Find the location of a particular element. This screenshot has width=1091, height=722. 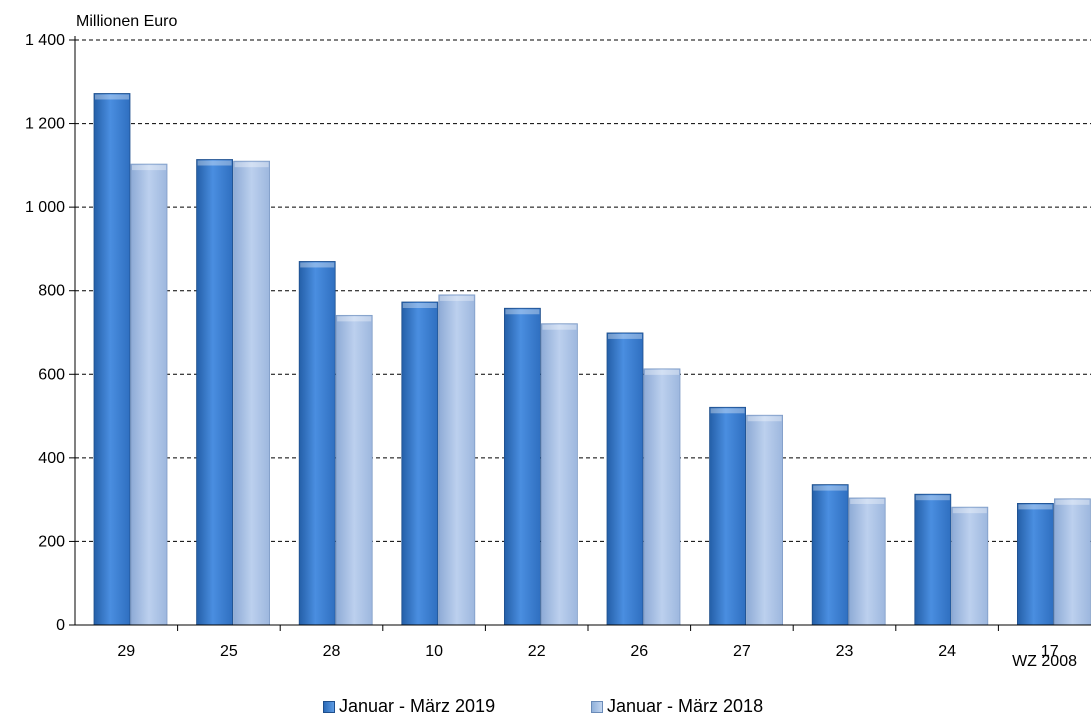

legend-item-2018: Januar - März 2018 is located at coordinates (677, 706).